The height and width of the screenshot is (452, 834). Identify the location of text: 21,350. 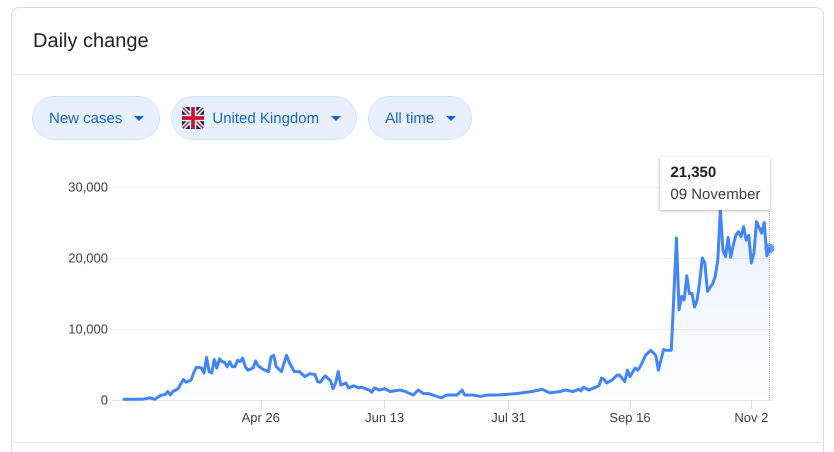
(693, 173).